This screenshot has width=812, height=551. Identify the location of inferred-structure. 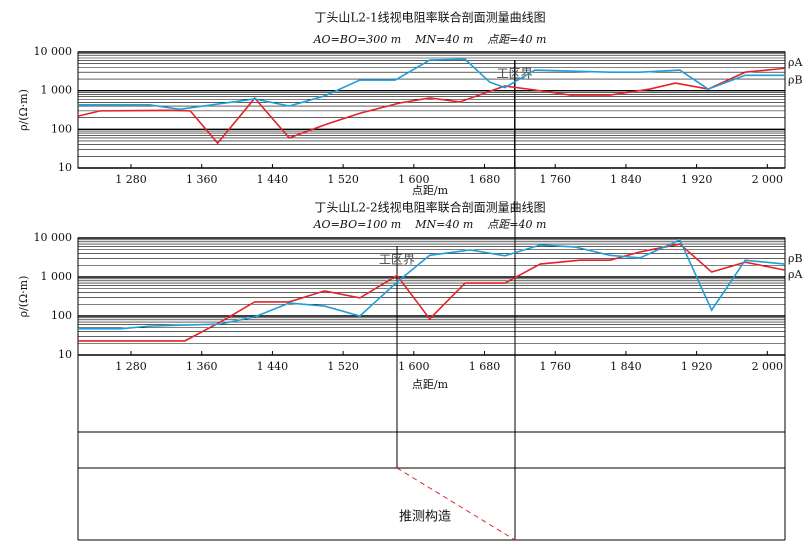
(456, 504).